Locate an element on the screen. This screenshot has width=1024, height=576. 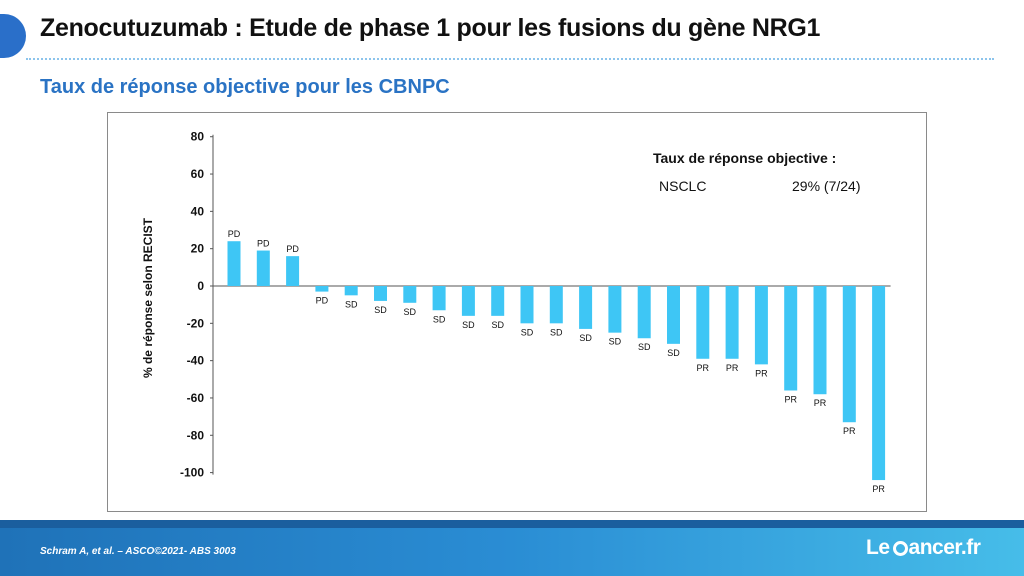
y-tick-label: 0 is located at coordinates (200, 286).